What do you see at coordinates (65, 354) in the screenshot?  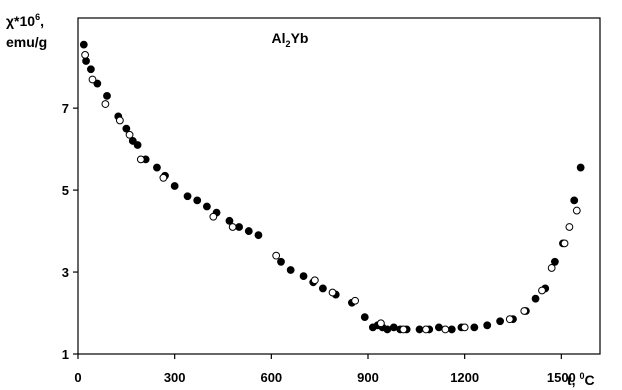 I see `y-tick-label: 1` at bounding box center [65, 354].